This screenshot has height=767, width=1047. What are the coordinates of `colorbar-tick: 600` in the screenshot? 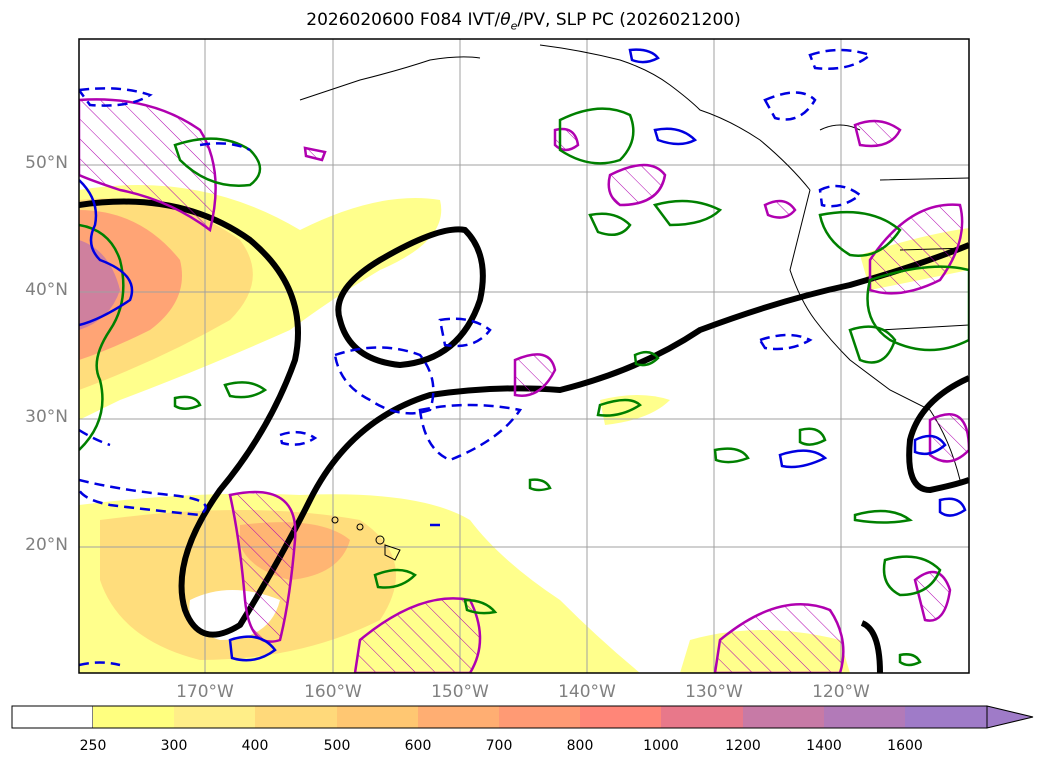 It's located at (418, 746).